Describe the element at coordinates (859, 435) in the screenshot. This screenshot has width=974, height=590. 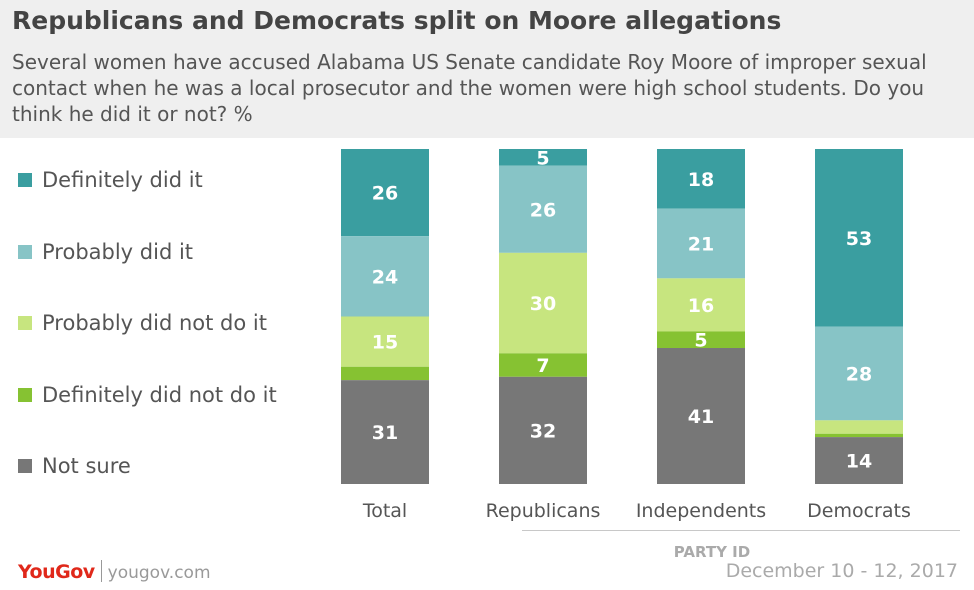
I see `bar-segment-democrats-definitely-did-not-do-it` at that location.